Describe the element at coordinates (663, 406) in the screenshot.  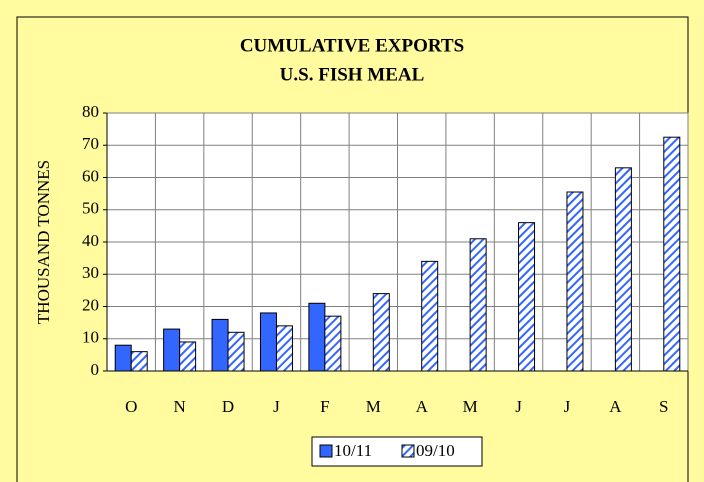
I see `x-tick-label: S` at that location.